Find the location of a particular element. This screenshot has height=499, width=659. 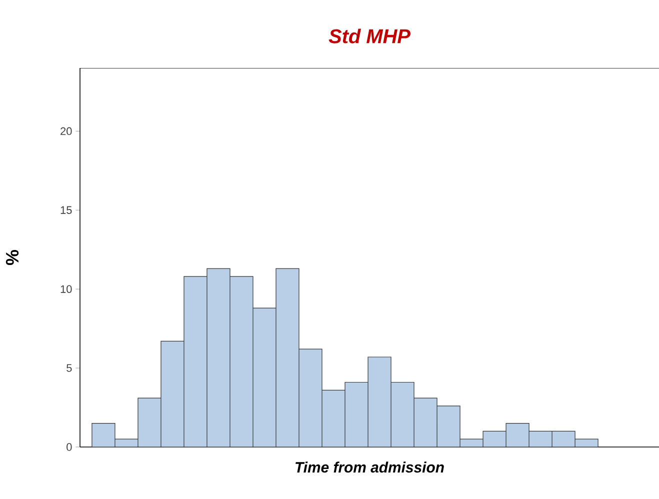

y-axis-title: % is located at coordinates (12, 258).